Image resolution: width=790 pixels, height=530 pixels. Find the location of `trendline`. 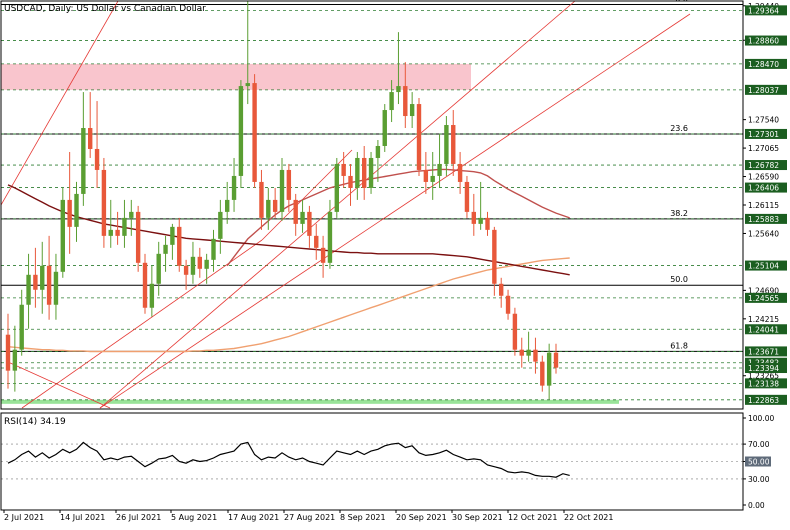

trendline is located at coordinates (60, 103).